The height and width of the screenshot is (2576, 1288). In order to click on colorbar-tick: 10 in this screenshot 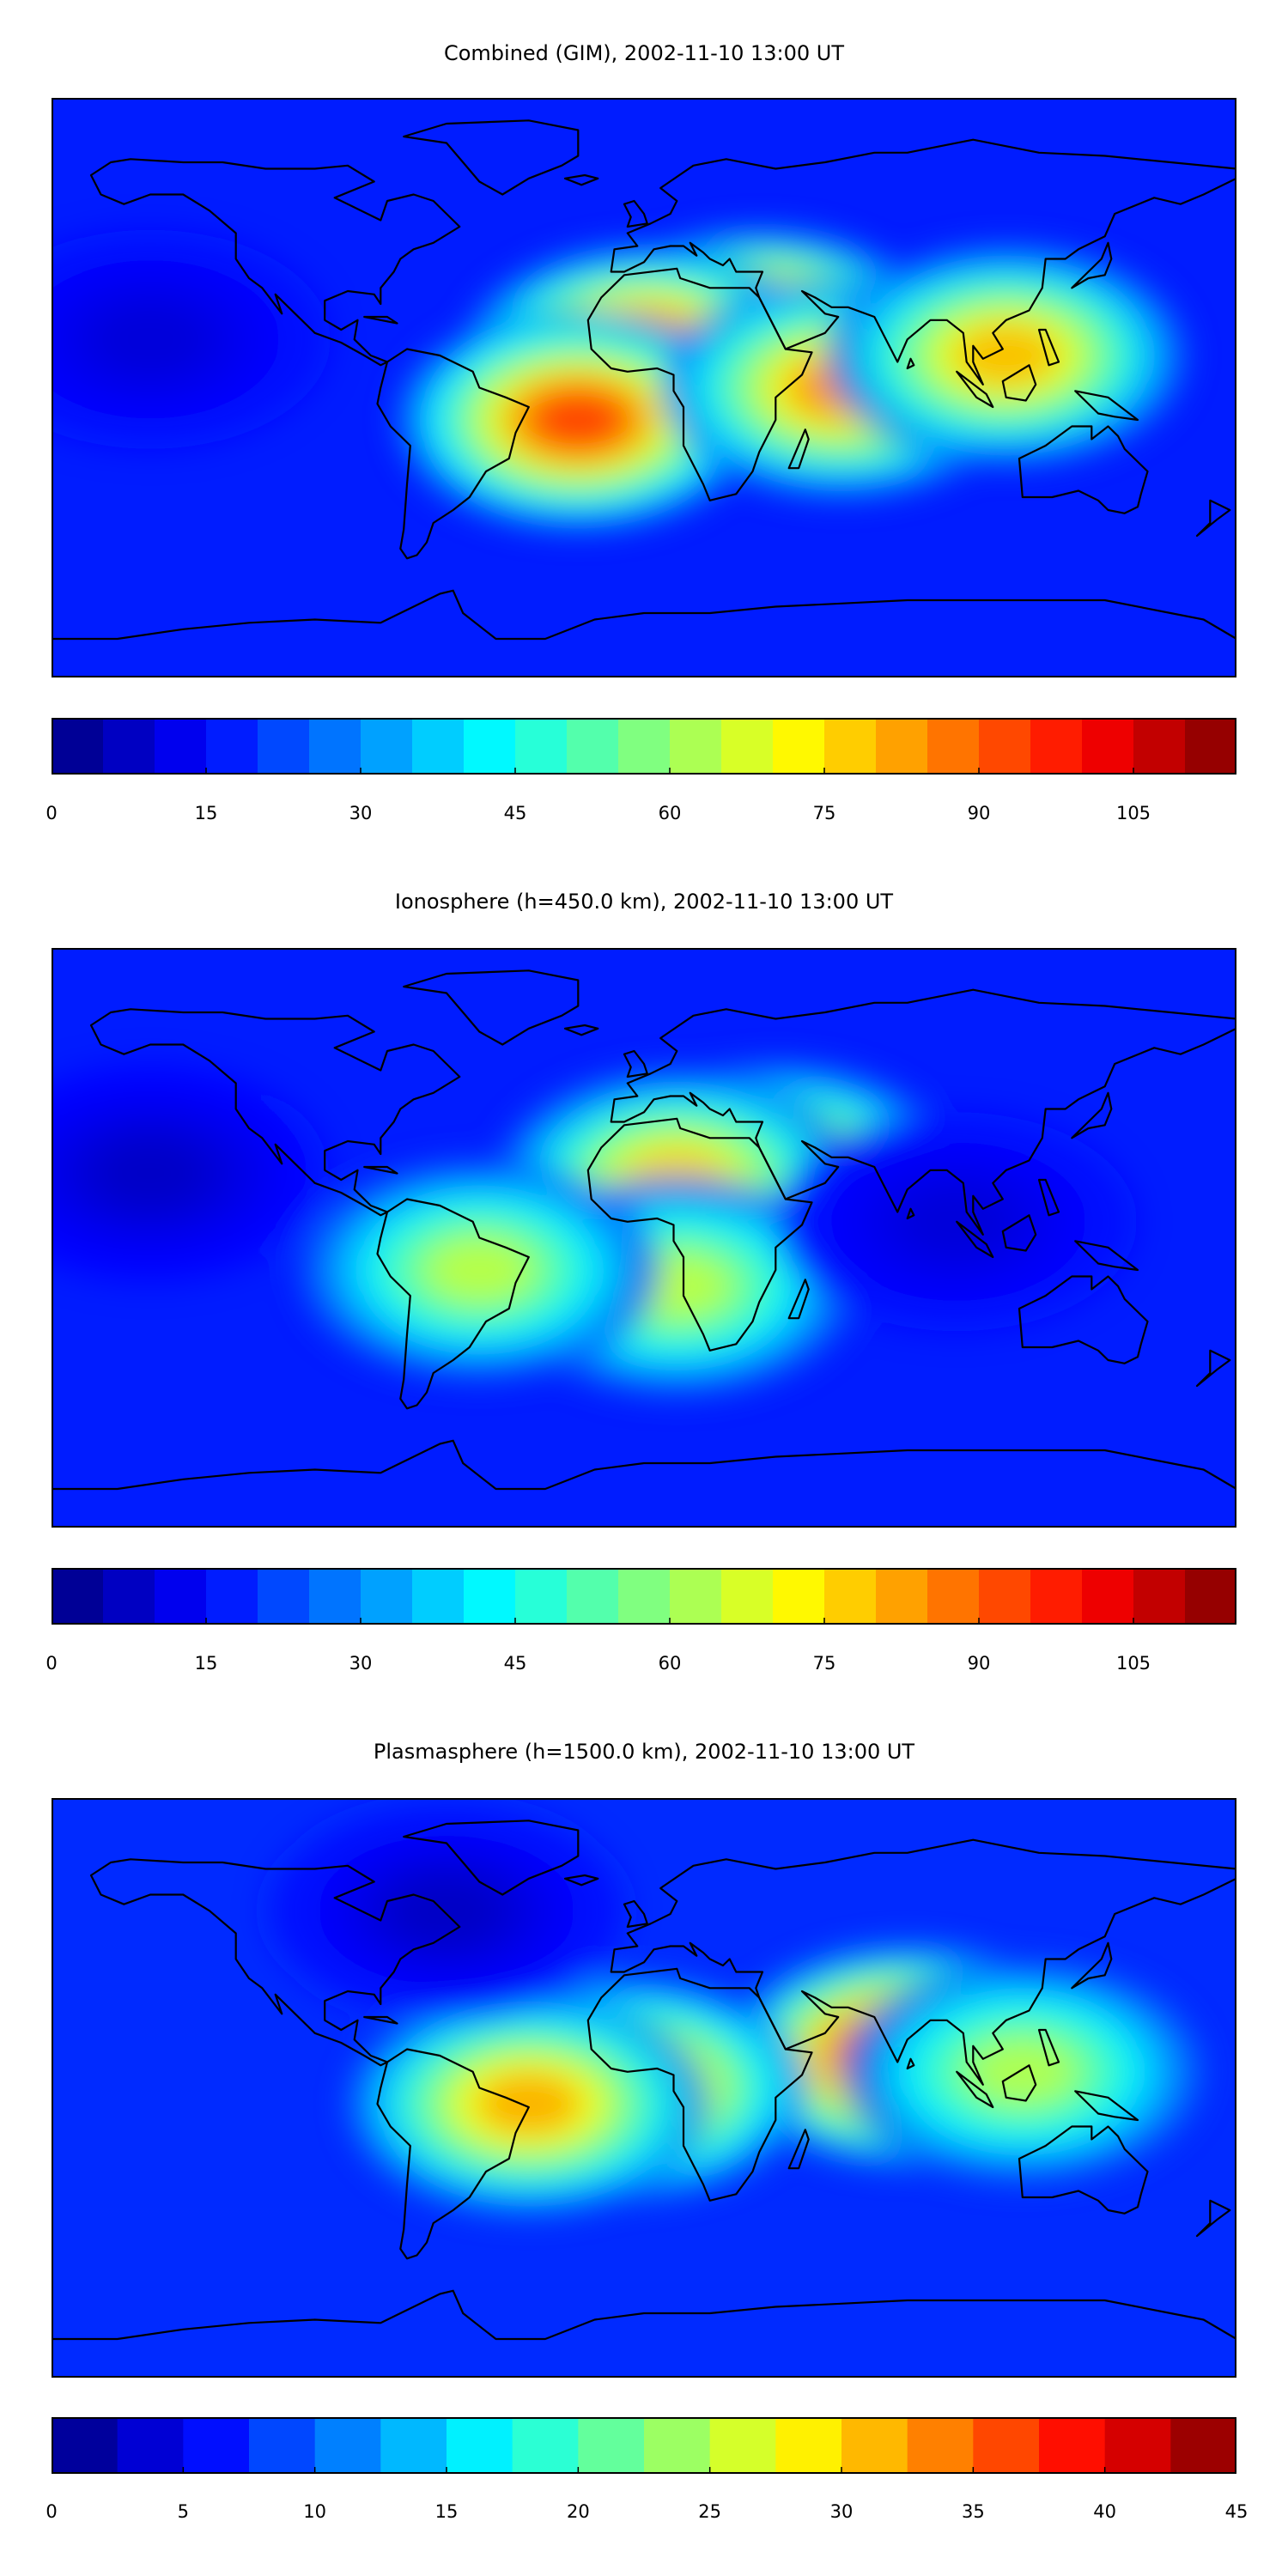, I will do `click(315, 2511)`.